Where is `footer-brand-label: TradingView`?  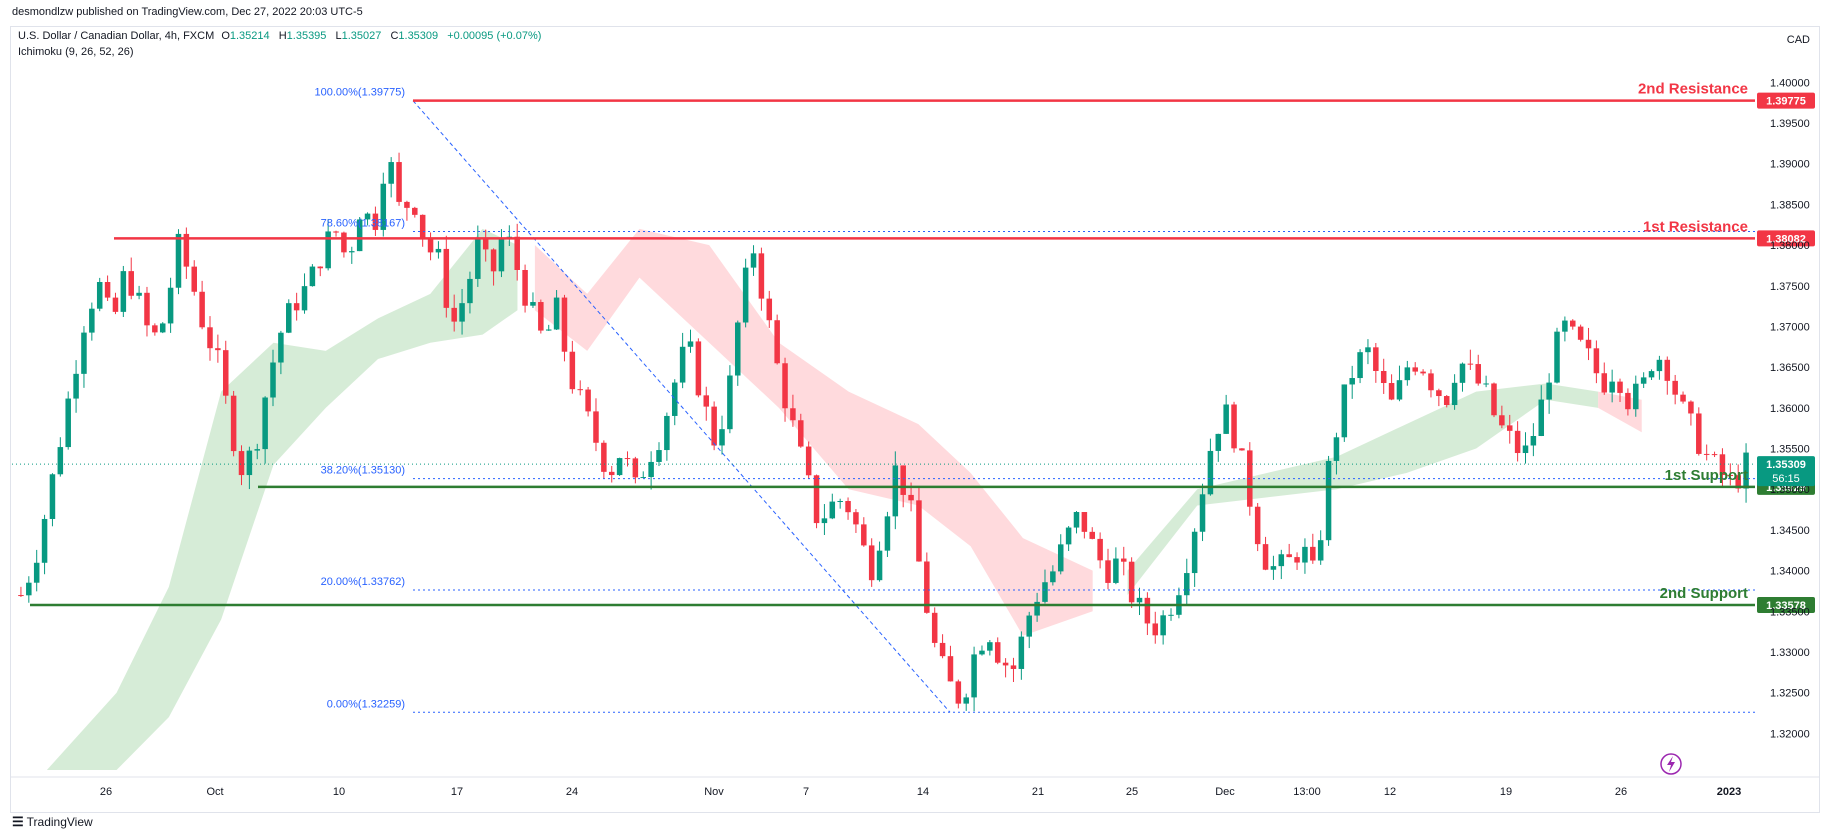
footer-brand-label: TradingView is located at coordinates (59, 822).